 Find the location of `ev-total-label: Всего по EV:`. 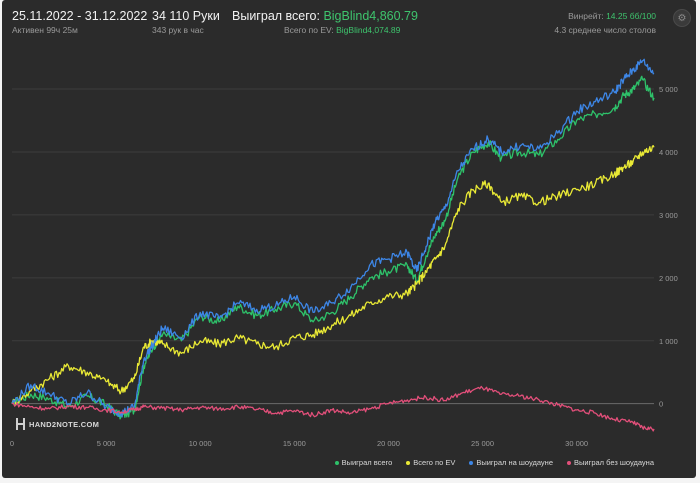

ev-total-label: Всего по EV: is located at coordinates (309, 30).